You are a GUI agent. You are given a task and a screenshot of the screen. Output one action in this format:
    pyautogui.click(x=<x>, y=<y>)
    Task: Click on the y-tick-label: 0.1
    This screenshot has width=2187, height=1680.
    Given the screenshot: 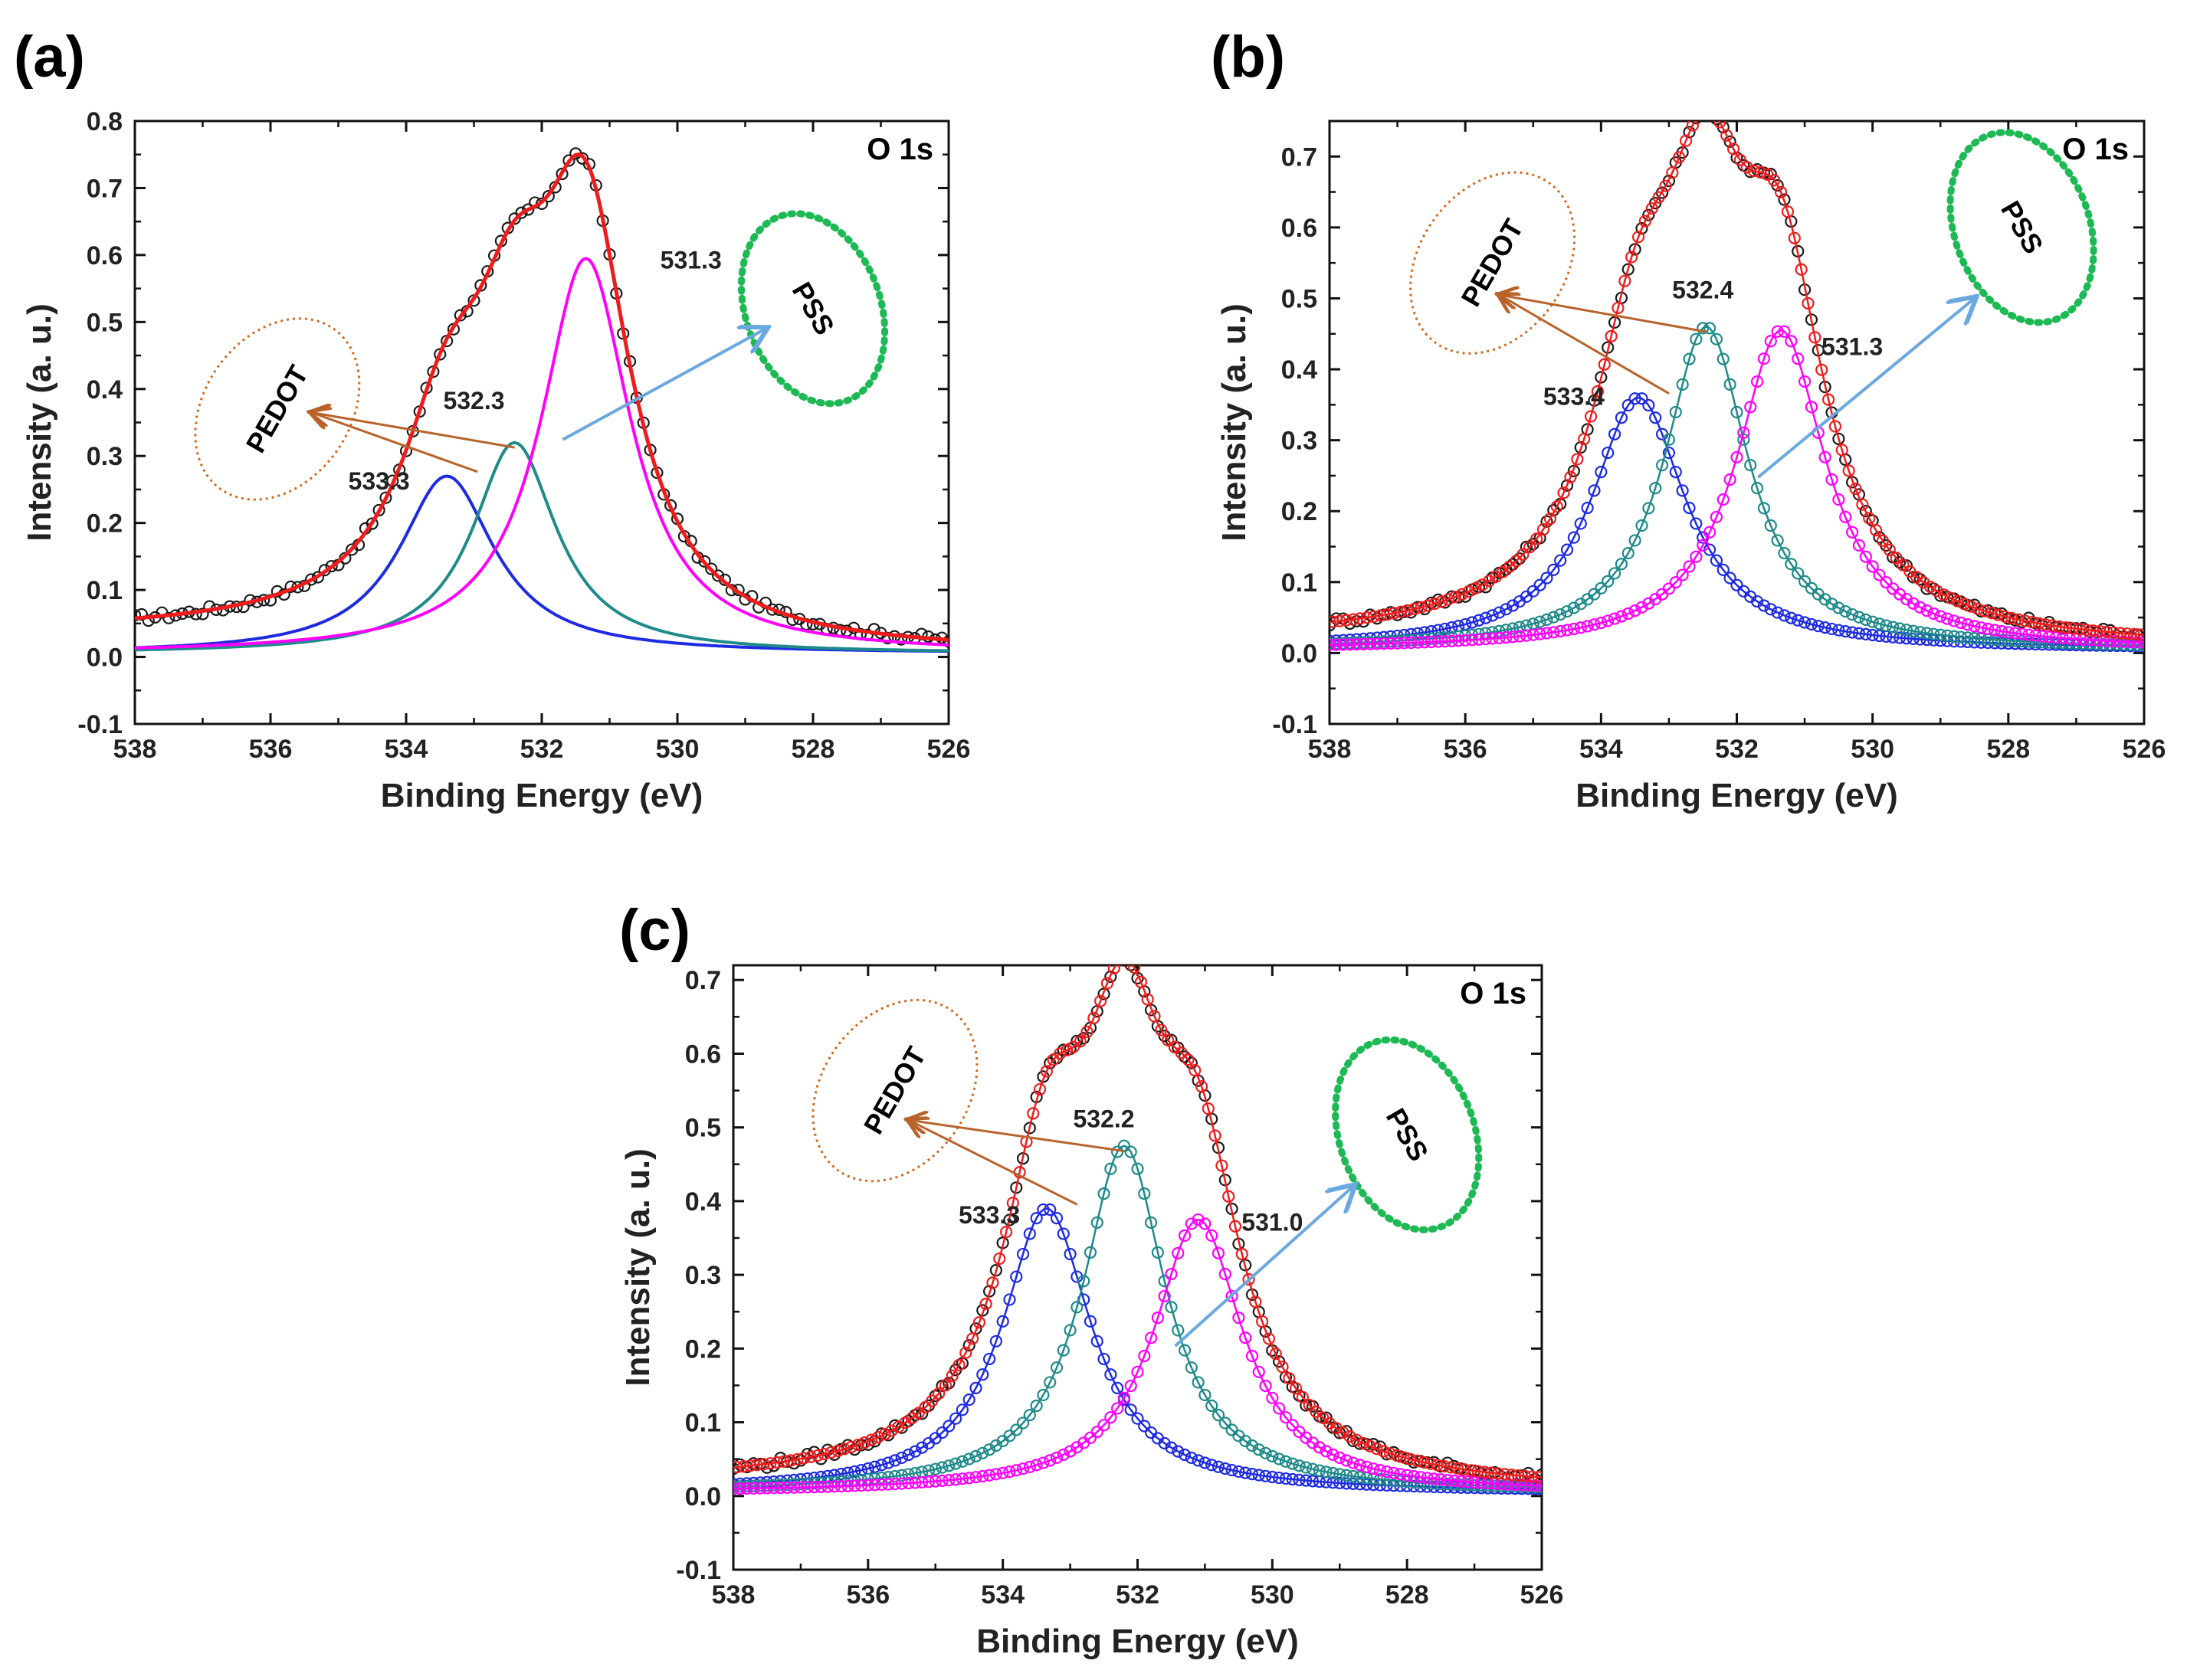 What is the action you would take?
    pyautogui.click(x=1299, y=583)
    